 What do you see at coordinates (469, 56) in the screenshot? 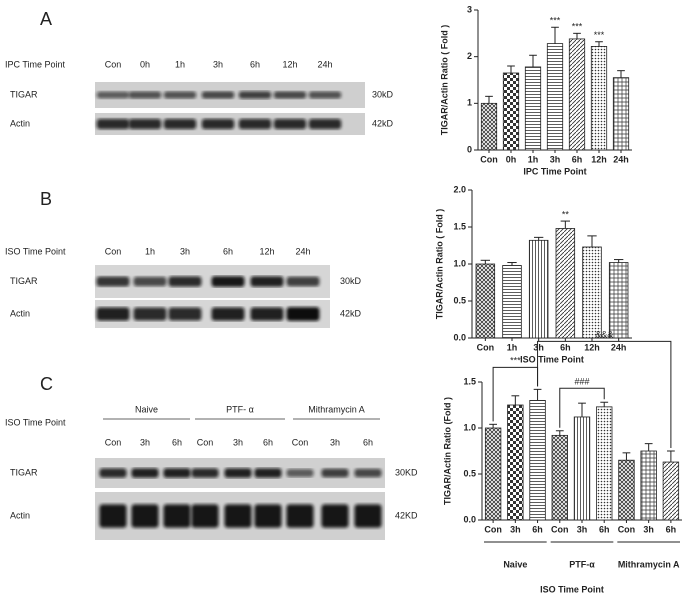
I see `y-tick-label: 2` at bounding box center [469, 56].